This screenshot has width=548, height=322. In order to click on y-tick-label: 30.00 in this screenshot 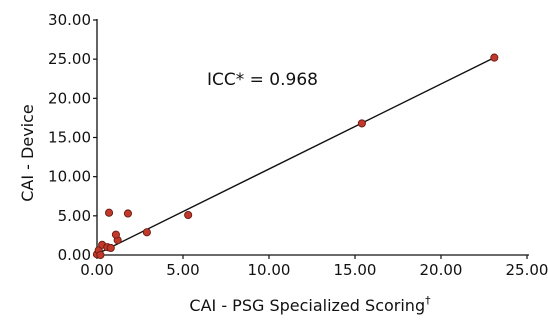, I will do `click(69, 20)`.